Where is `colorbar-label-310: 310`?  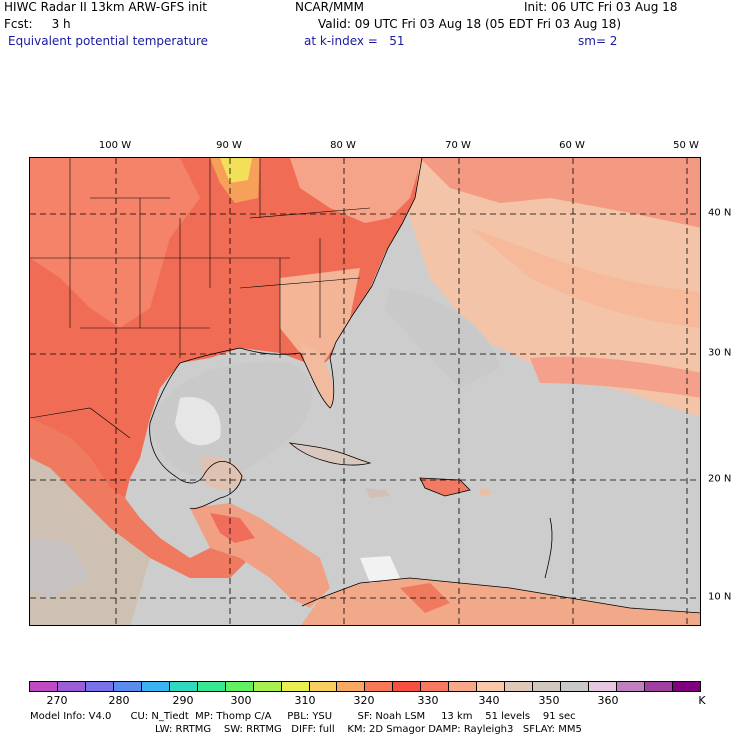 colorbar-label-310: 310 is located at coordinates (305, 700).